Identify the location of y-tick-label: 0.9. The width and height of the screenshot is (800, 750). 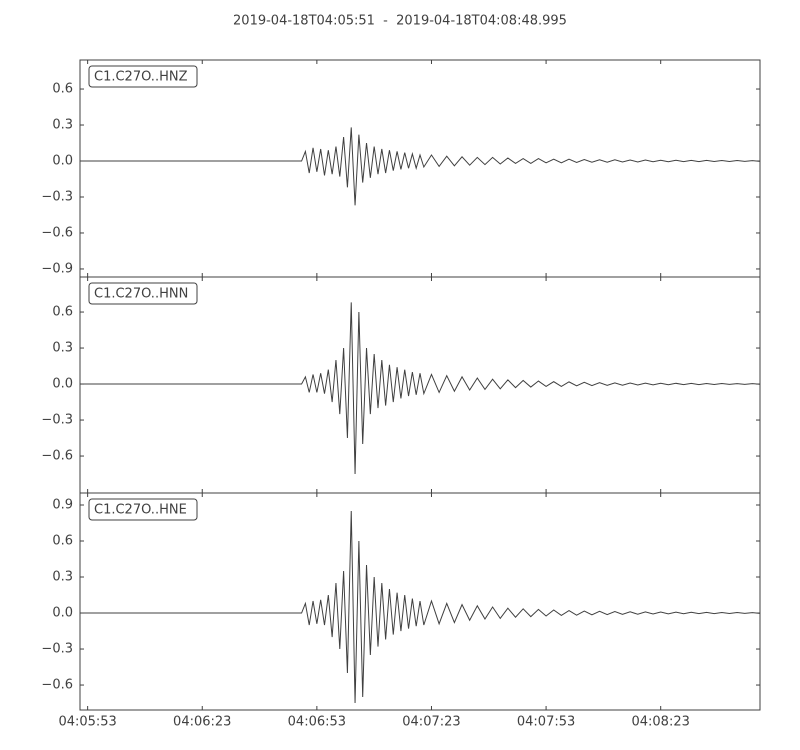
(62, 505).